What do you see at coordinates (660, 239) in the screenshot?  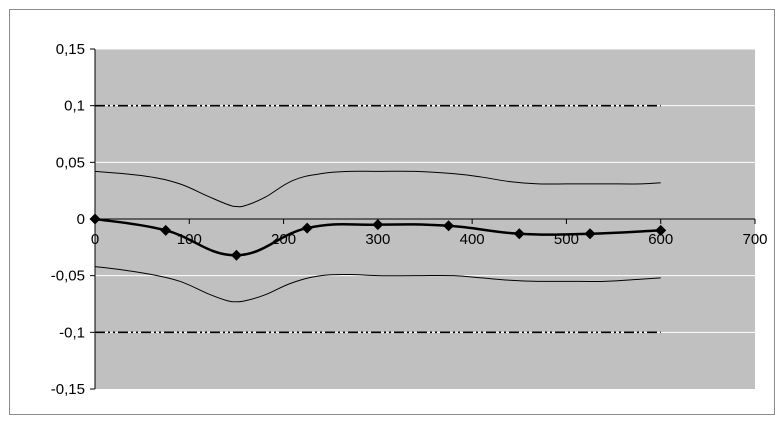 I see `x-tick-label: 600` at bounding box center [660, 239].